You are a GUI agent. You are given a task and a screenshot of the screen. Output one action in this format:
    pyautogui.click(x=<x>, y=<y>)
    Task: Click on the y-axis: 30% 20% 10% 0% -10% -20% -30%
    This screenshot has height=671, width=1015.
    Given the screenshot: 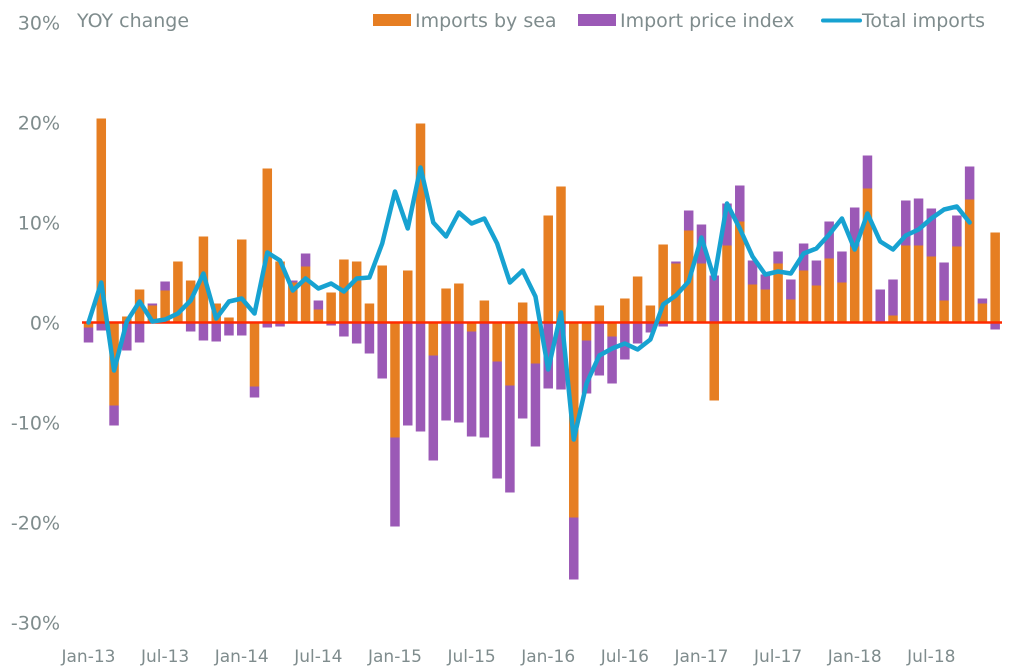 What is the action you would take?
    pyautogui.click(x=35, y=324)
    